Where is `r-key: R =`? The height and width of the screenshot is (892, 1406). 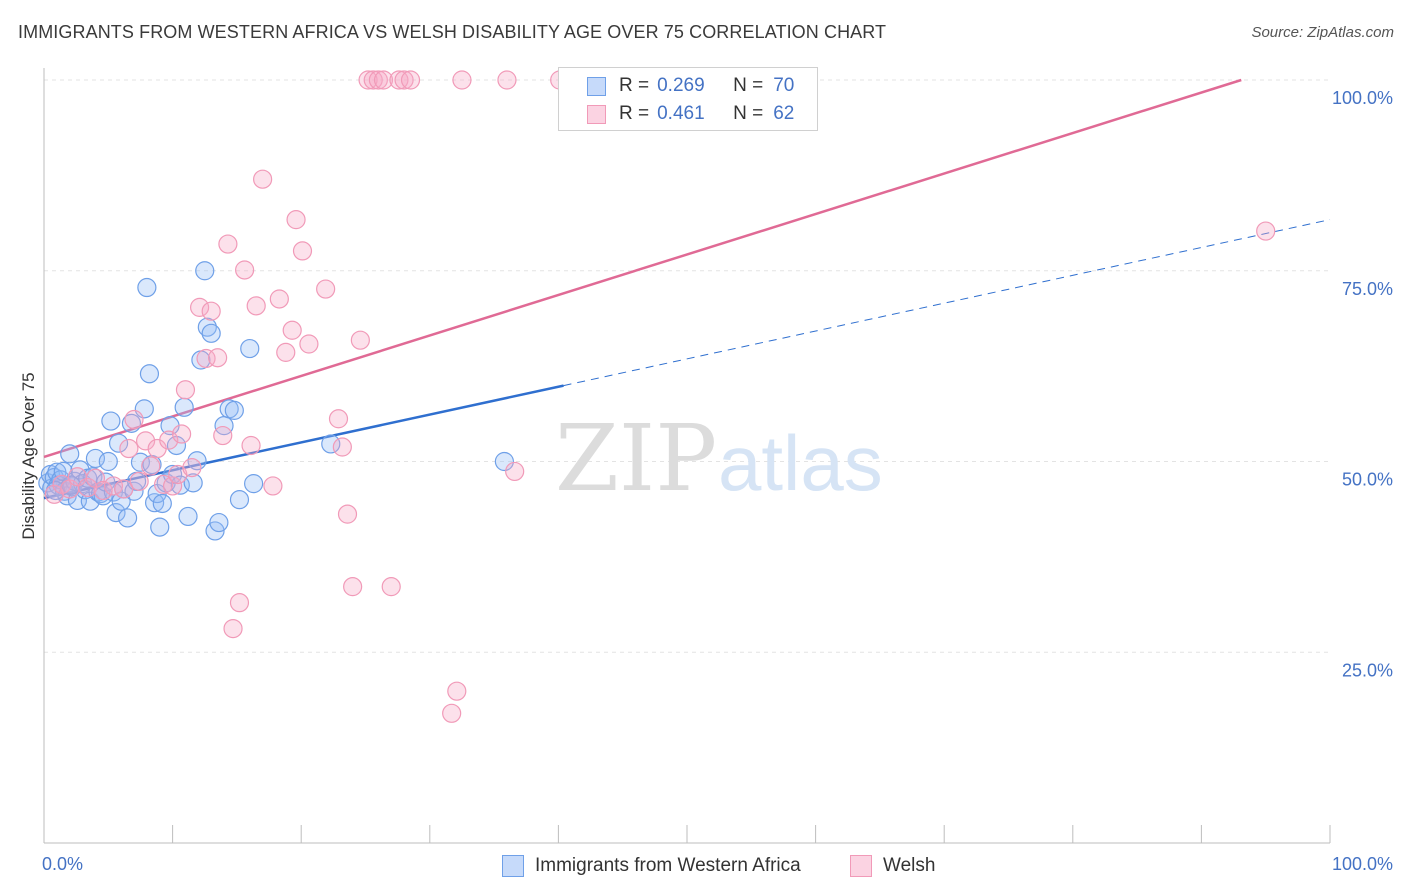
r-key: R = is located at coordinates (634, 85).